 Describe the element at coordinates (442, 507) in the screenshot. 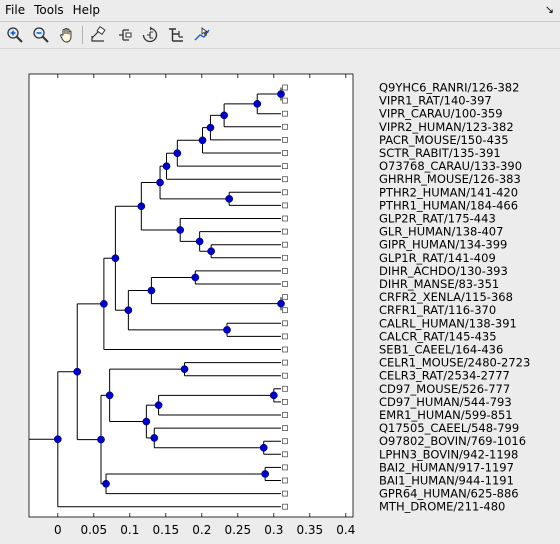

I see `leaf-label: MTH_DROME/211-480` at that location.